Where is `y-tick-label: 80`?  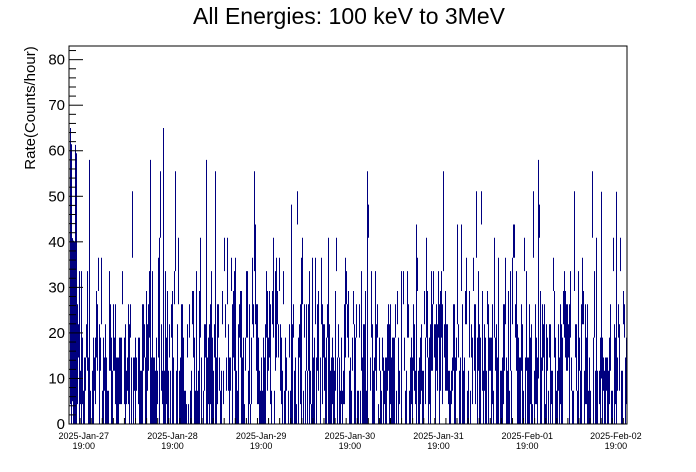
y-tick-label: 80 is located at coordinates (56, 60).